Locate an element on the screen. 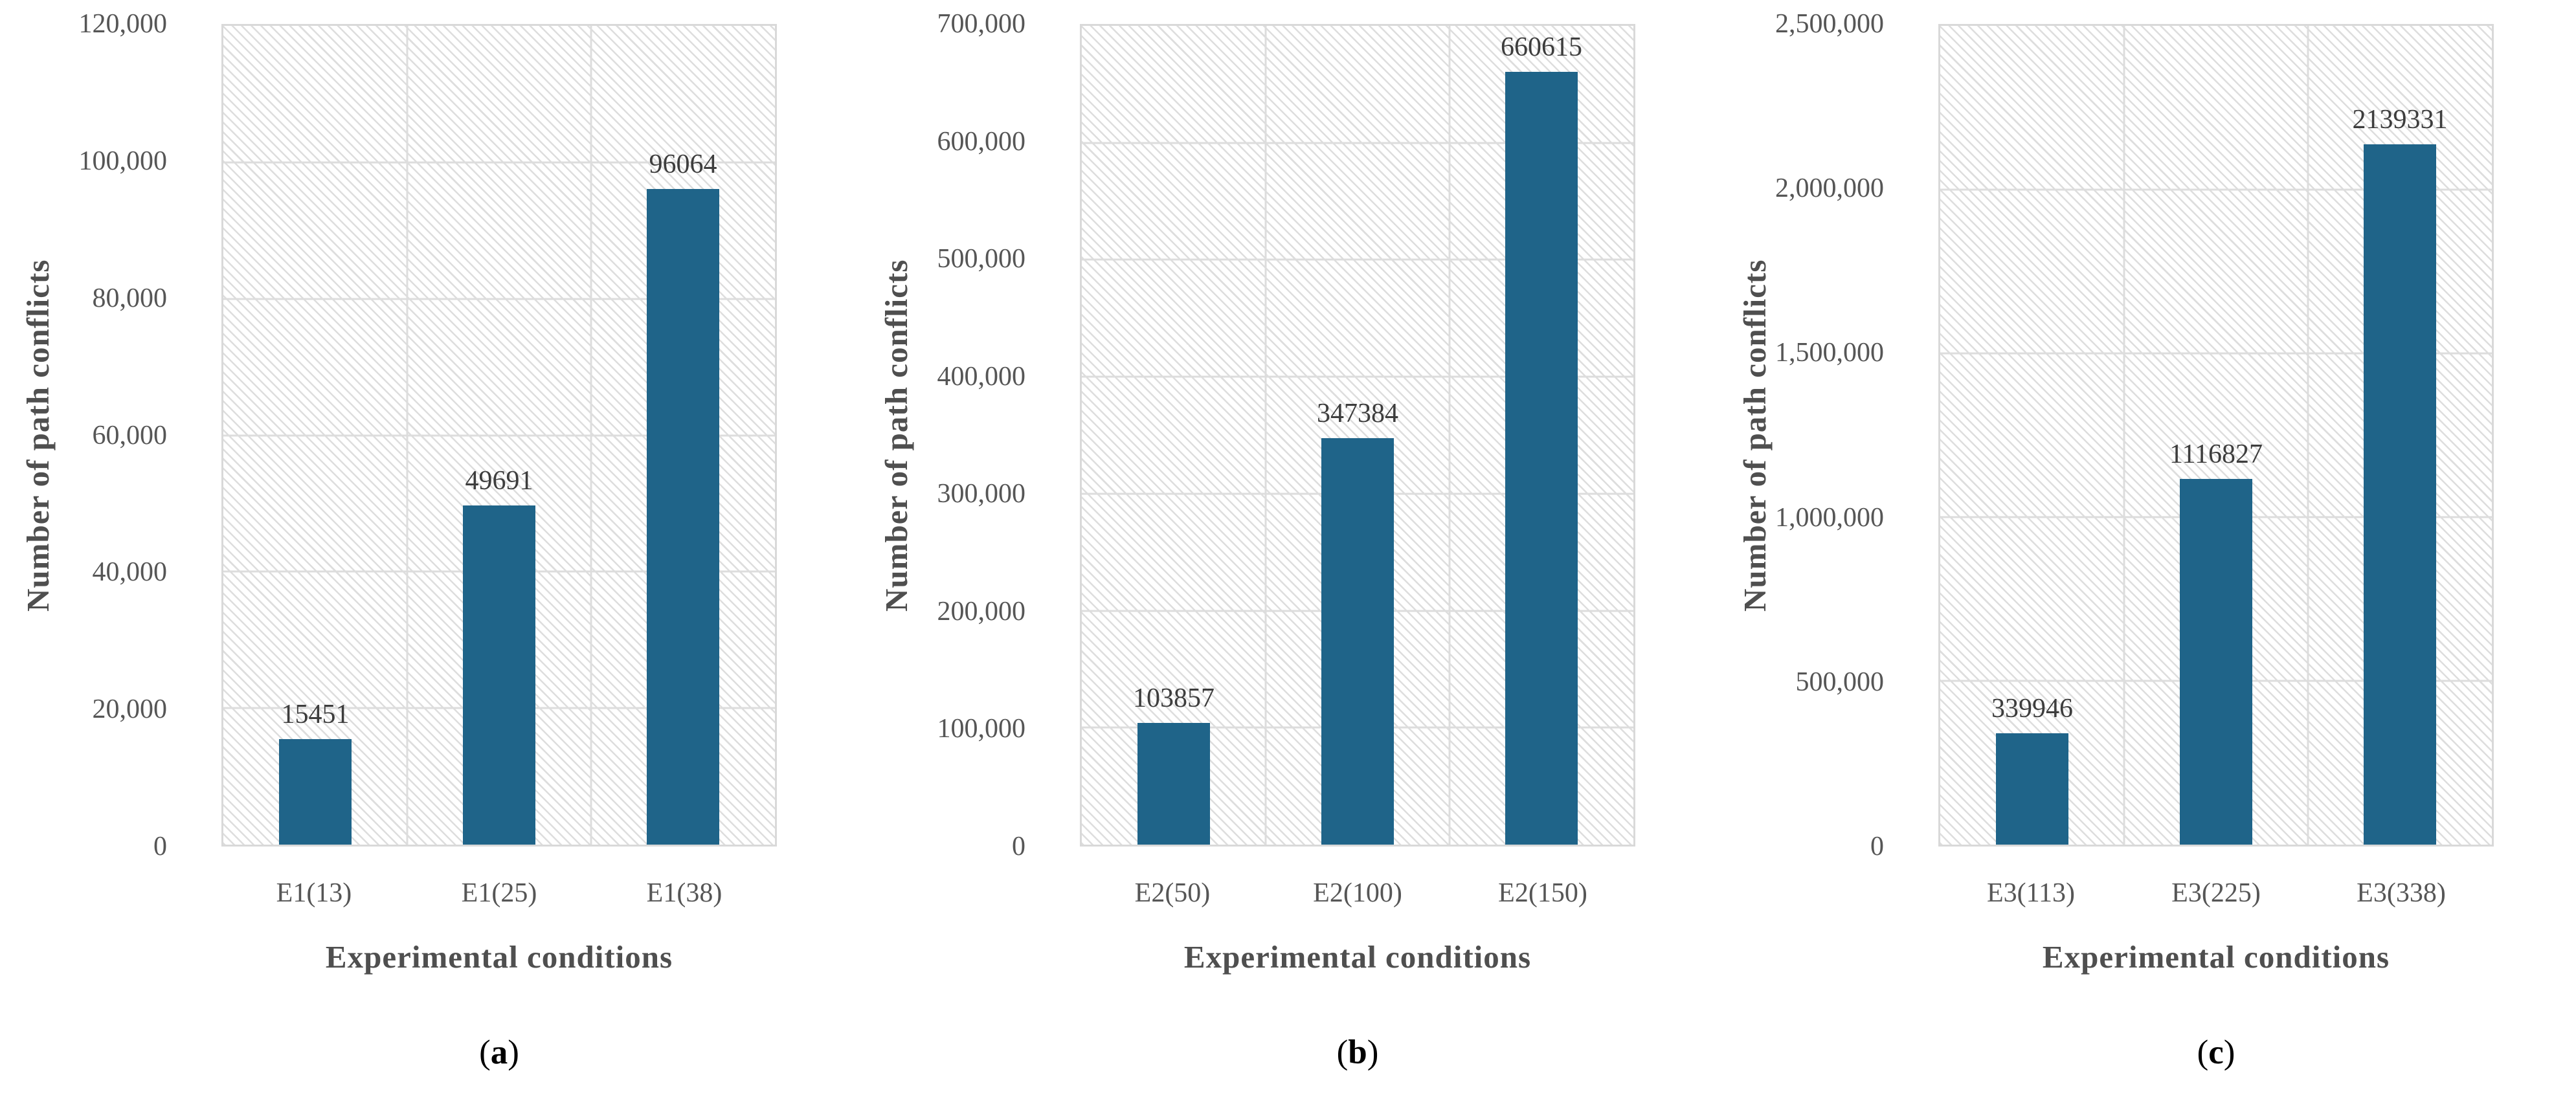 This screenshot has height=1097, width=2576. x-axis-labels: E1(13) E1(25) E1(38) is located at coordinates (499, 898).